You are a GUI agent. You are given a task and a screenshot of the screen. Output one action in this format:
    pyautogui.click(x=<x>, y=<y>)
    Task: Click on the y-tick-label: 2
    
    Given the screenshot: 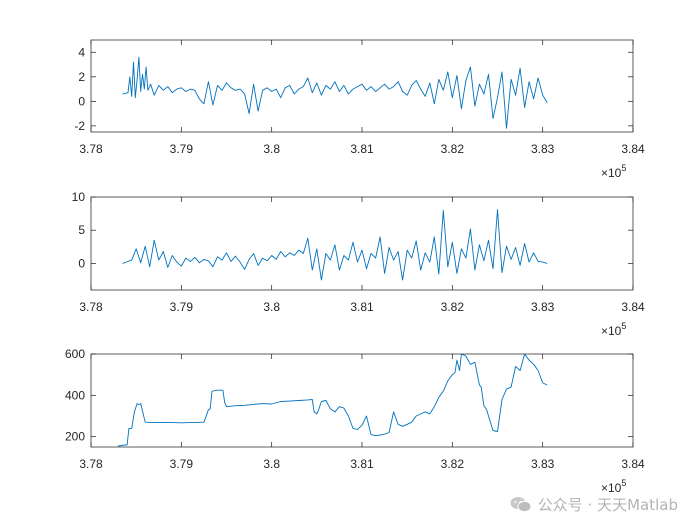 What is the action you would take?
    pyautogui.click(x=81, y=77)
    